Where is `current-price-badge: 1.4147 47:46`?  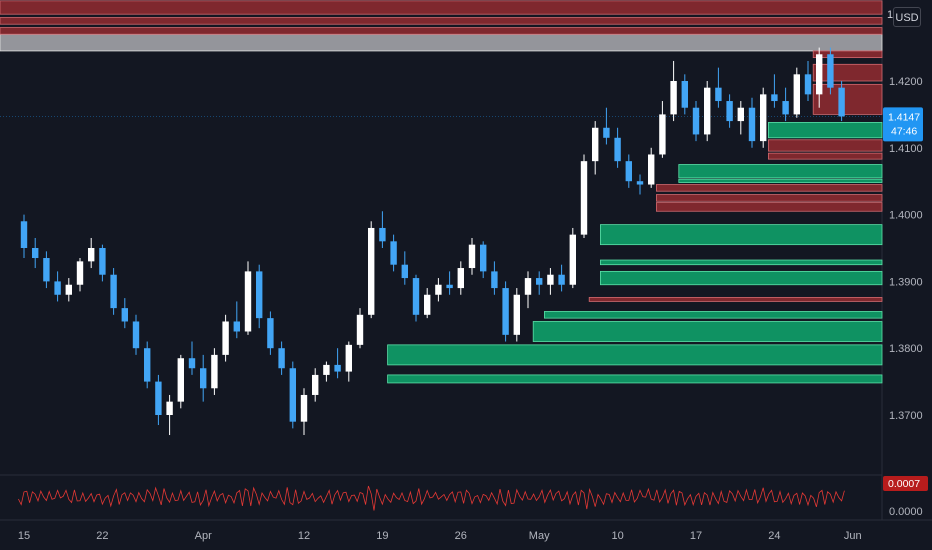
current-price-badge: 1.4147 47:46 is located at coordinates (903, 124).